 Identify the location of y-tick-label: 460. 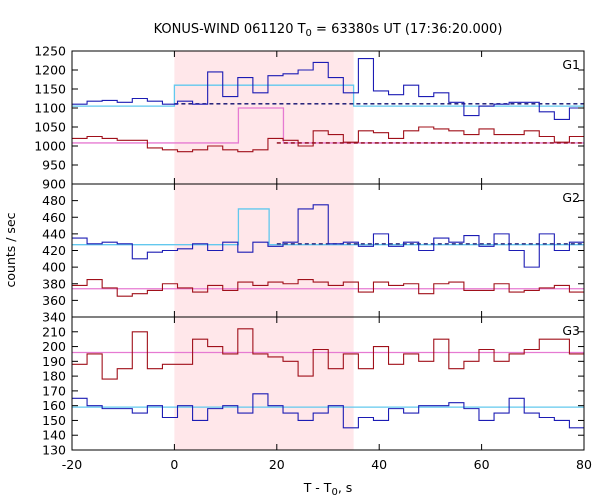
(54, 217).